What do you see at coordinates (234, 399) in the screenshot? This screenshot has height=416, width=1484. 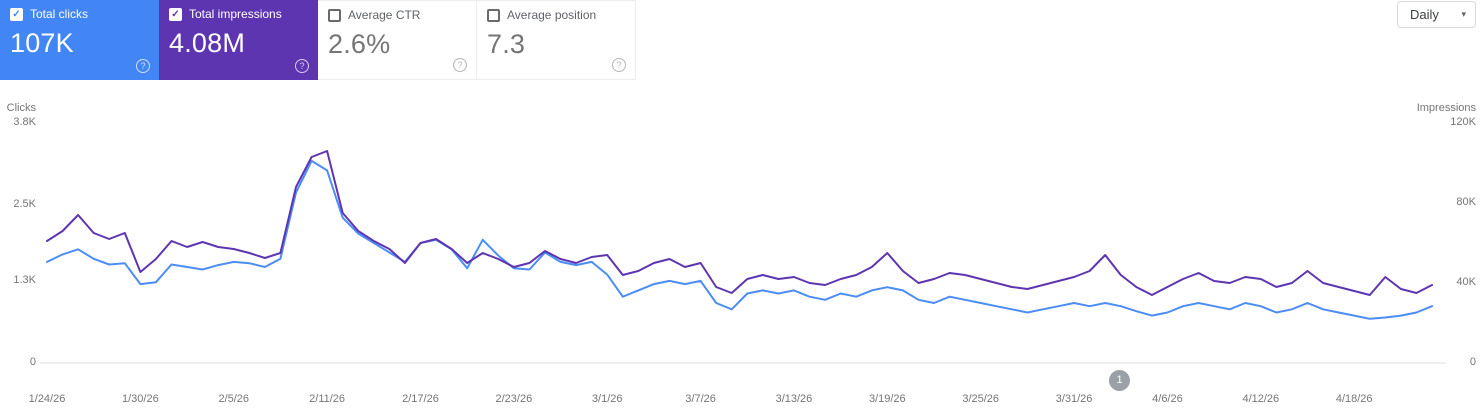 I see `x-axis-label: 2/5/26` at bounding box center [234, 399].